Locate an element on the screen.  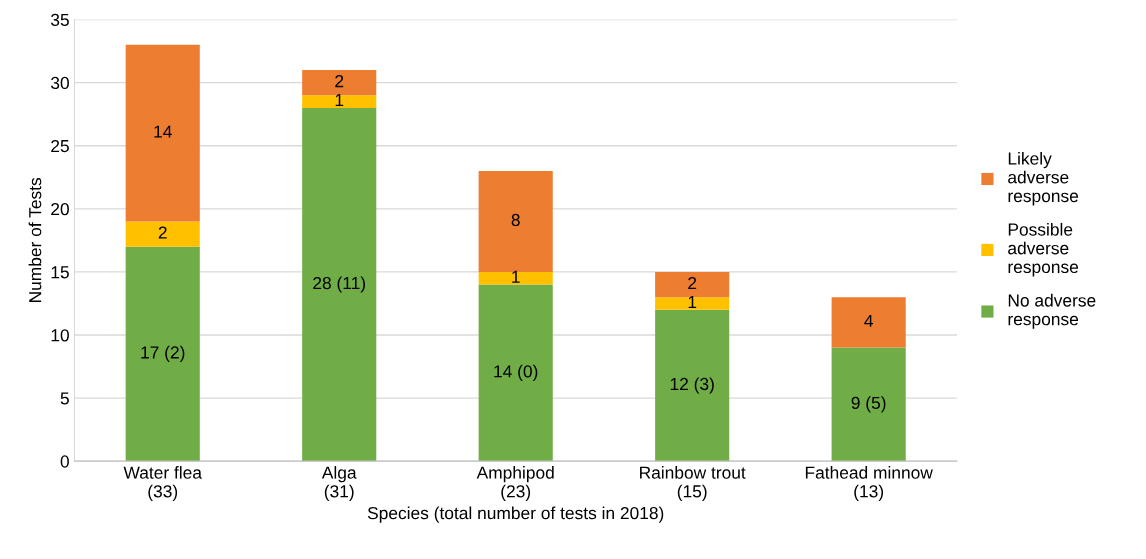
data-label: 9 (5) is located at coordinates (868, 404).